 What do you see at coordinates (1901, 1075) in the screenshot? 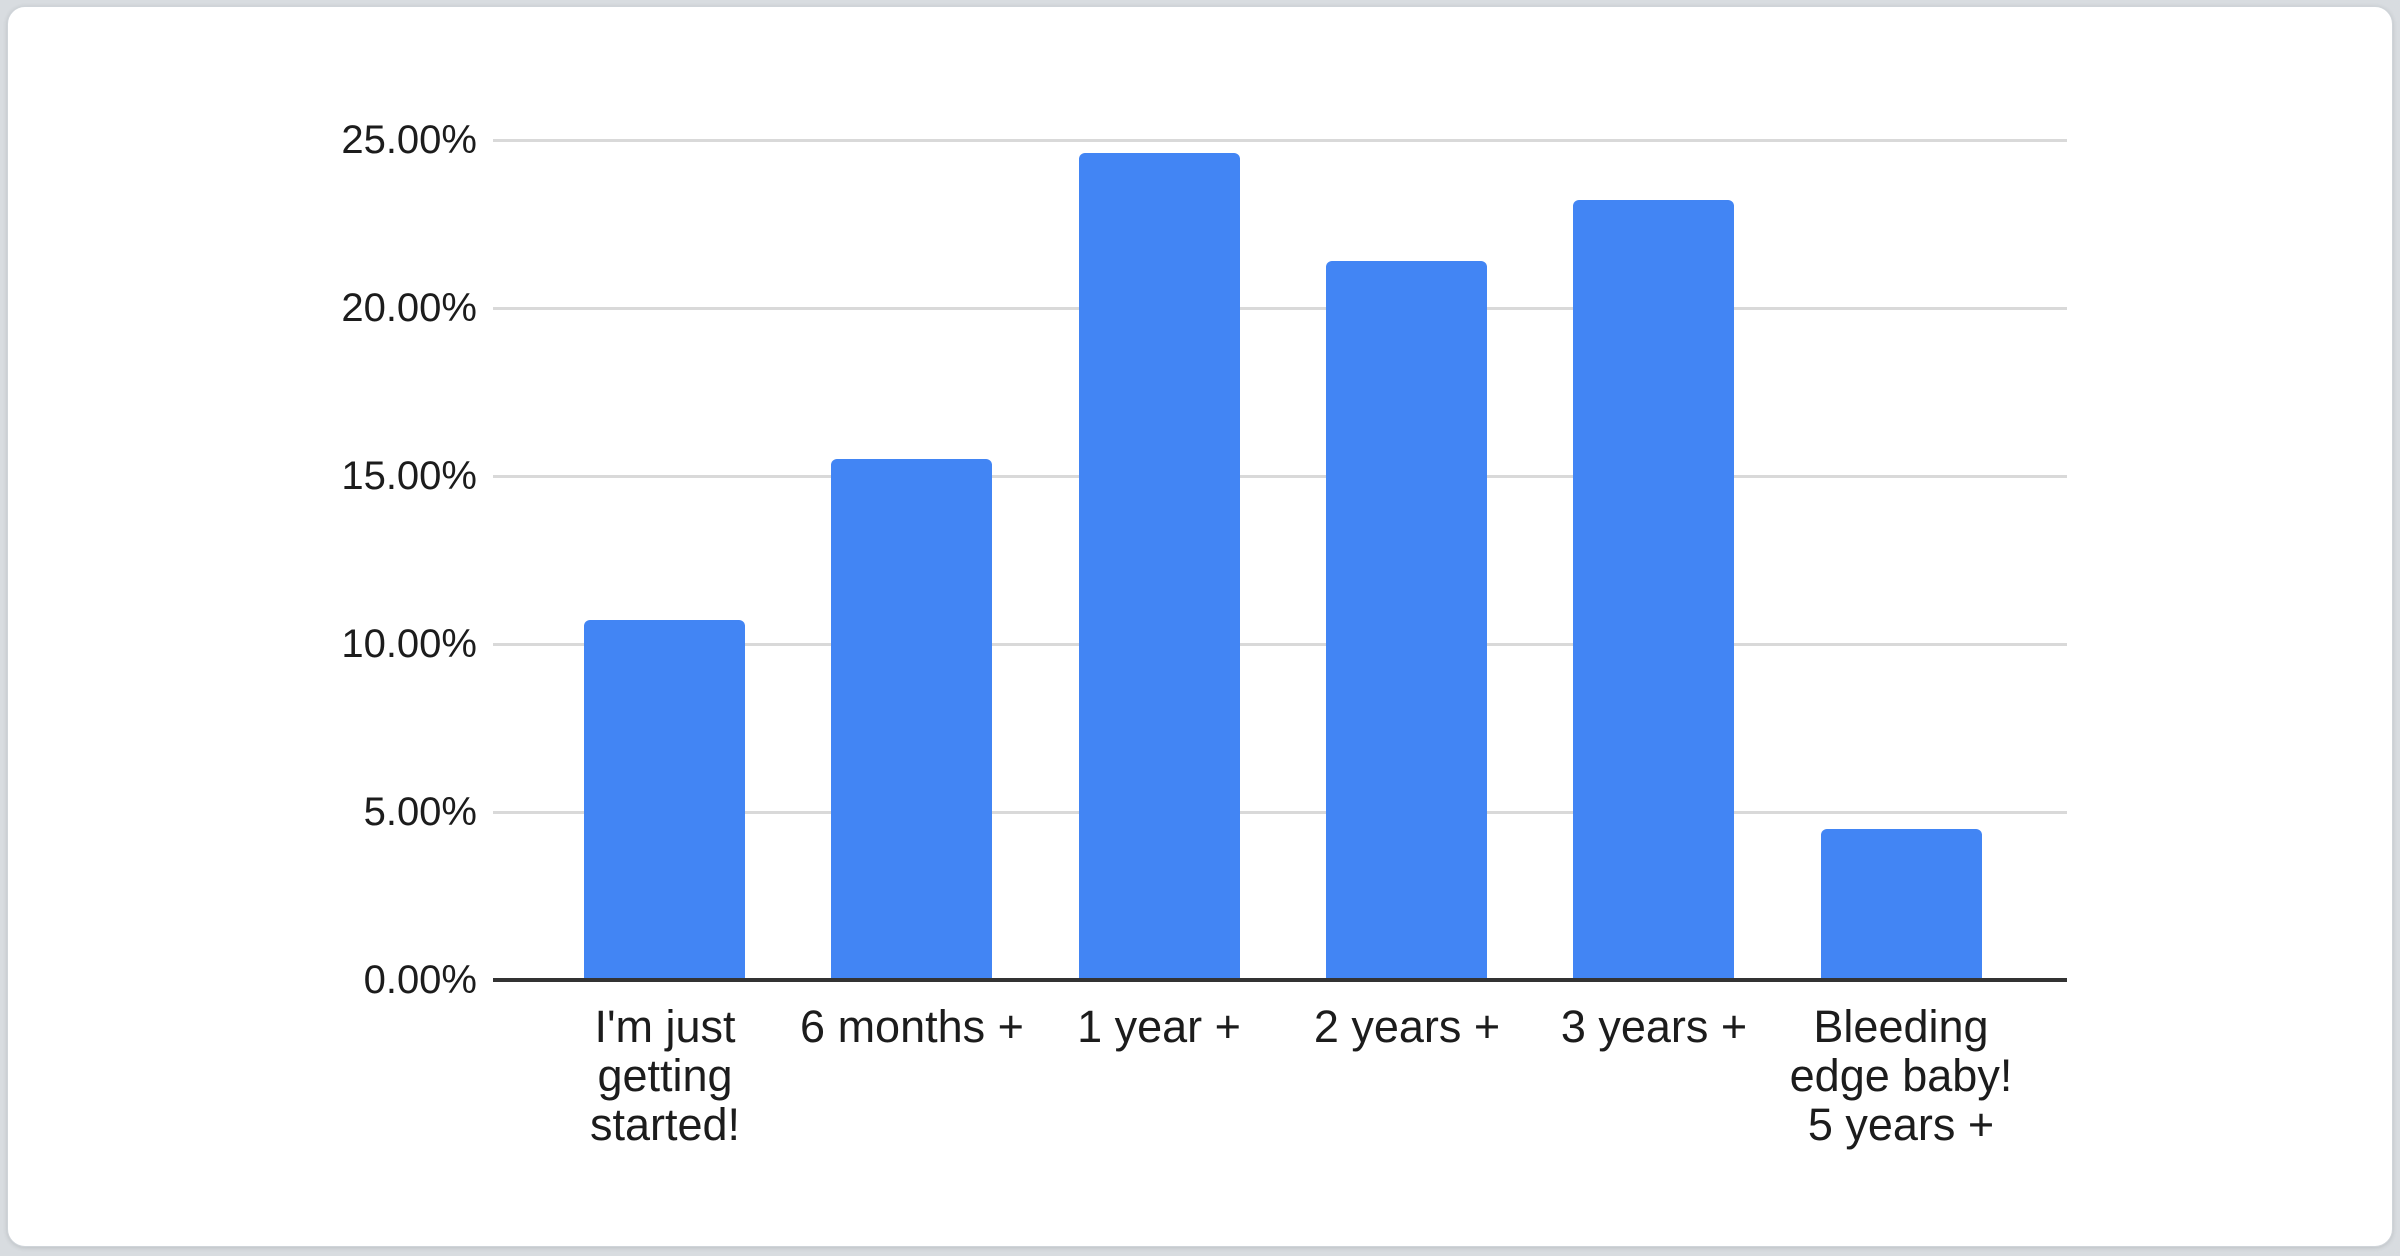
I see `x-axis-label: Bleeding edge baby! 5 years +` at bounding box center [1901, 1075].